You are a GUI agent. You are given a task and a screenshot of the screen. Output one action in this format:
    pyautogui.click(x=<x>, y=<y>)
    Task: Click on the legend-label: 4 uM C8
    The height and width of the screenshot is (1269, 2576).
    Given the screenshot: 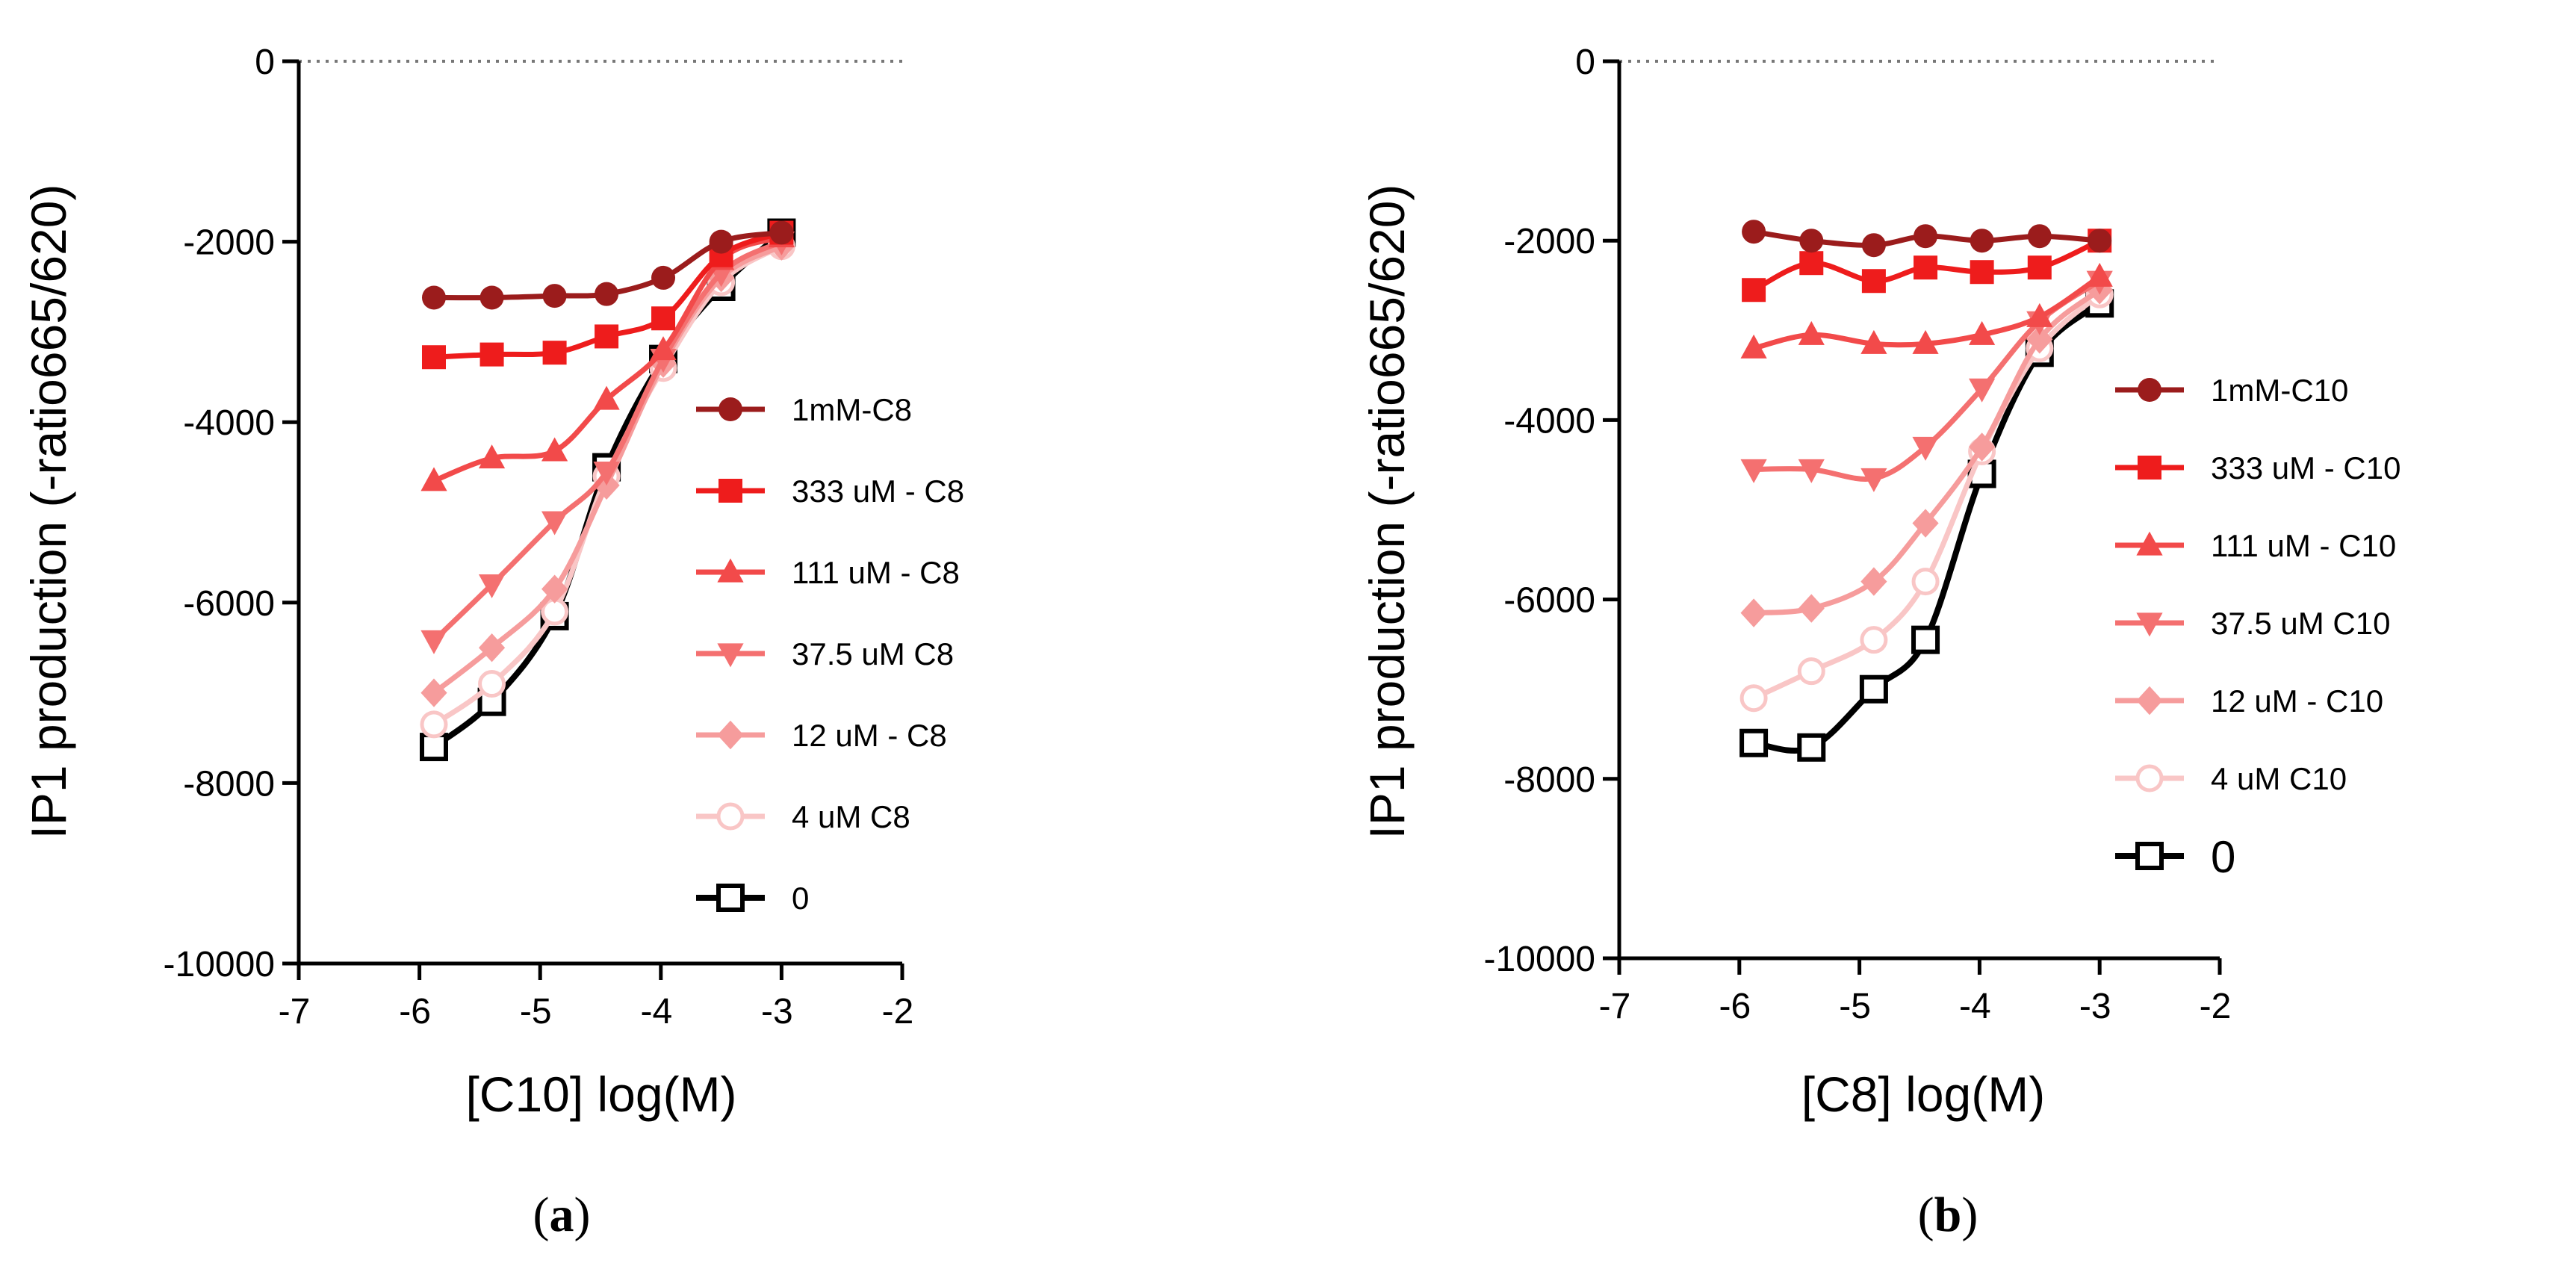 What is the action you would take?
    pyautogui.click(x=851, y=817)
    